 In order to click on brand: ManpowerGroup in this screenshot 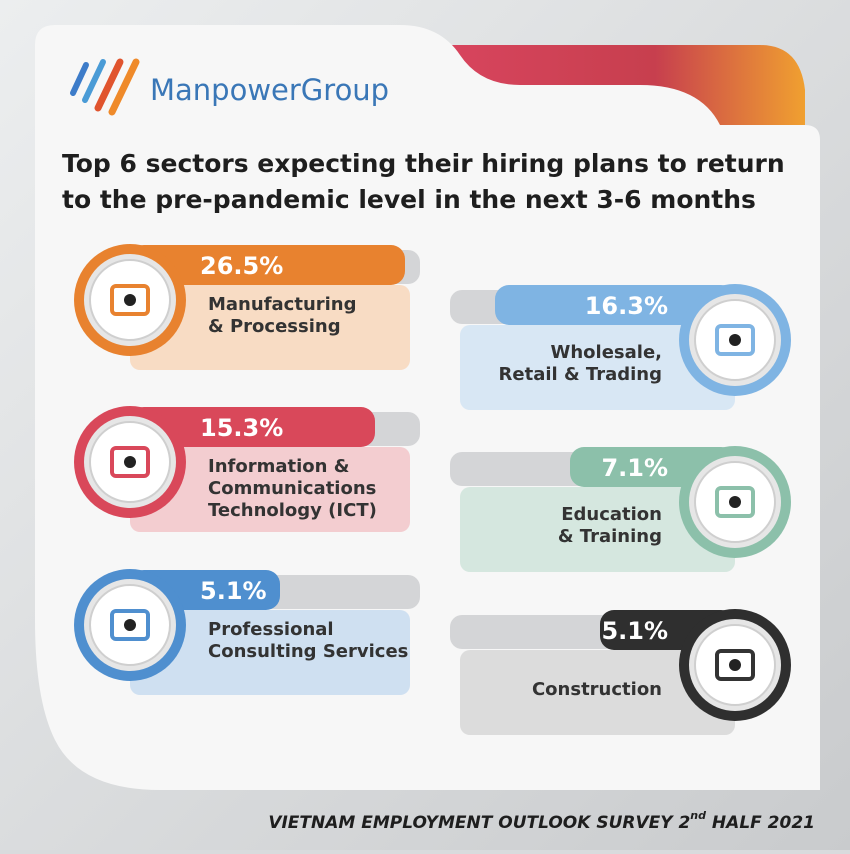, I will do `click(269, 90)`.